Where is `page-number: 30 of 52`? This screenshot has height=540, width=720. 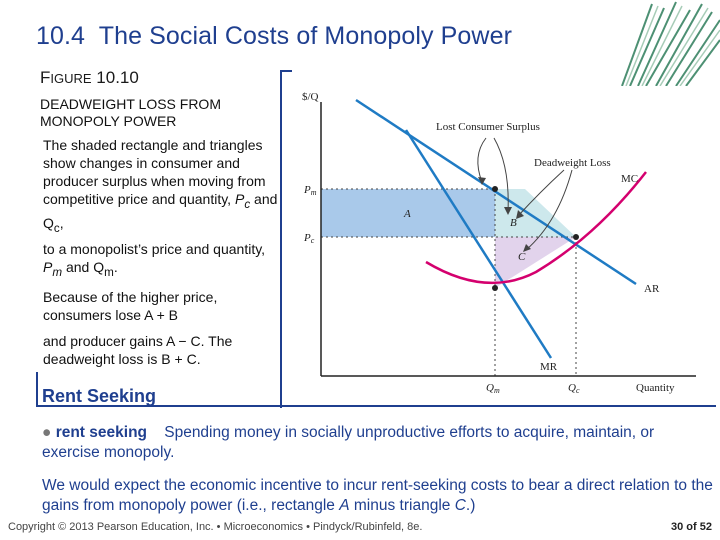
page-number: 30 of 52 is located at coordinates (691, 527).